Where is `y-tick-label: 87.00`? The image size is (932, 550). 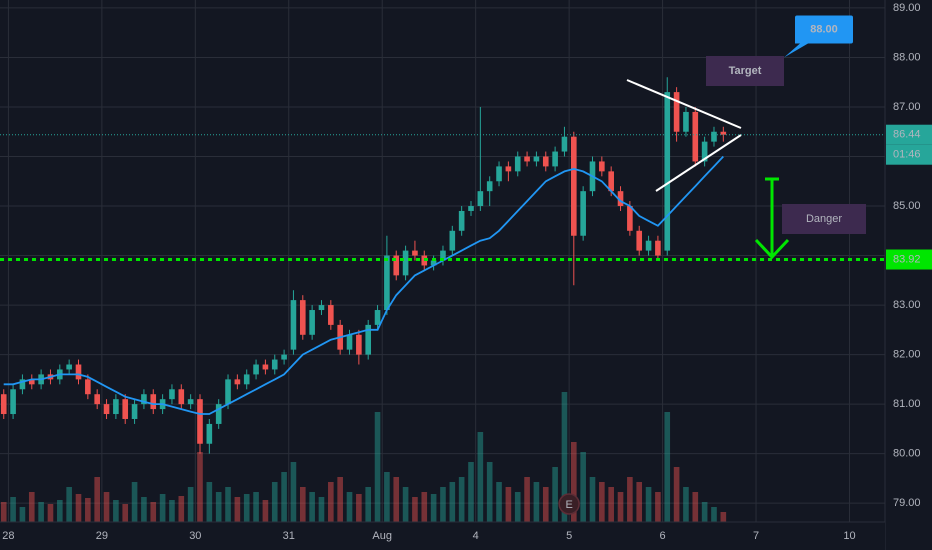 y-tick-label: 87.00 is located at coordinates (907, 107).